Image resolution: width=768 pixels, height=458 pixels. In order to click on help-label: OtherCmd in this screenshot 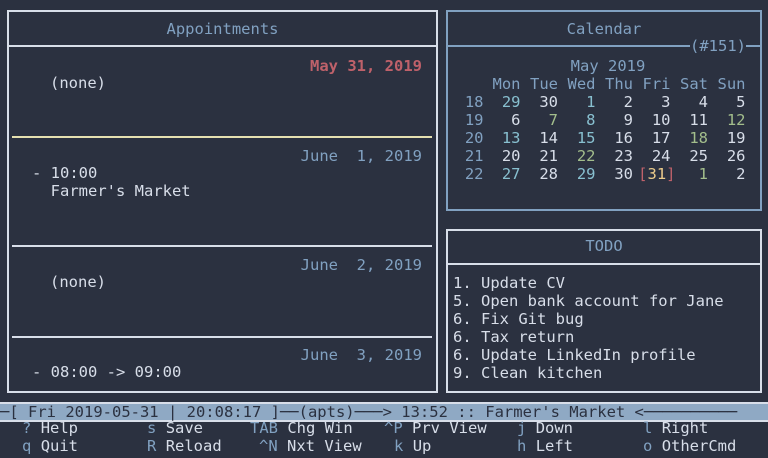, I will do `click(699, 446)`.